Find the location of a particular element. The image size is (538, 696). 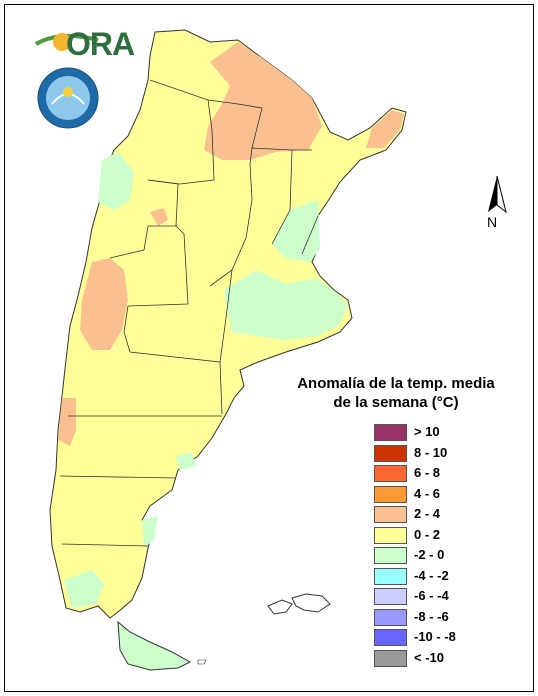

legend-label: > 10 is located at coordinates (427, 431).